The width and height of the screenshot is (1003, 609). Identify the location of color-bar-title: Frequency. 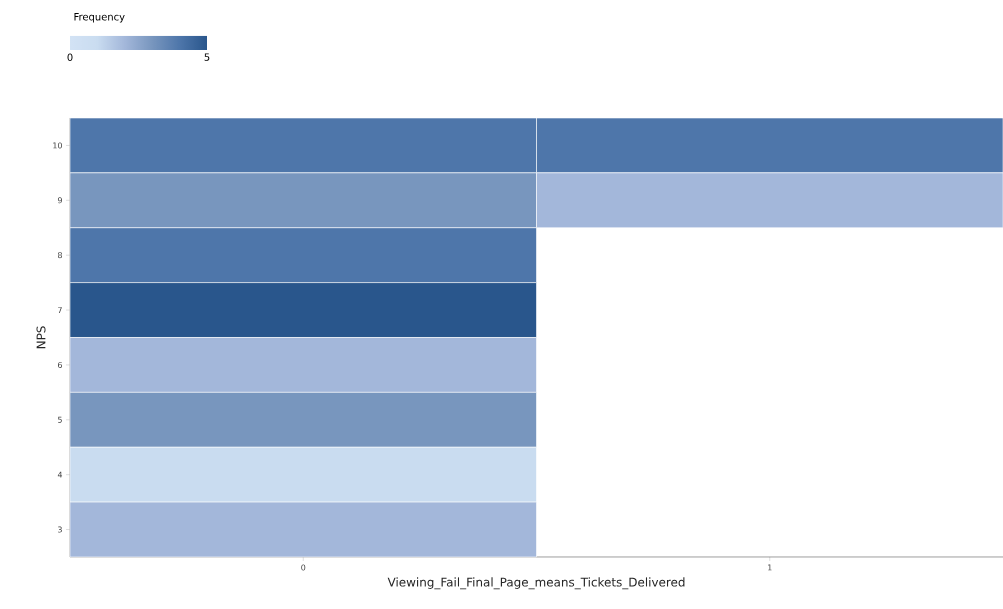
(99, 18).